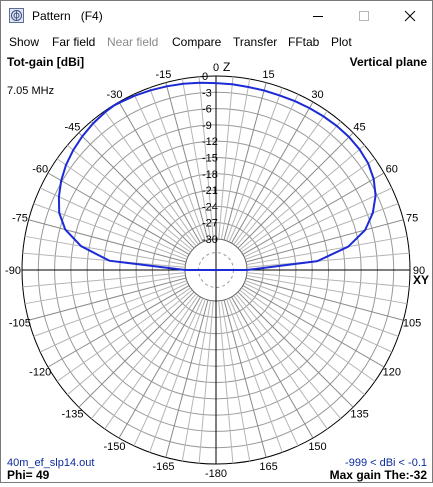 The height and width of the screenshot is (487, 433). I want to click on angle-label: 150, so click(317, 447).